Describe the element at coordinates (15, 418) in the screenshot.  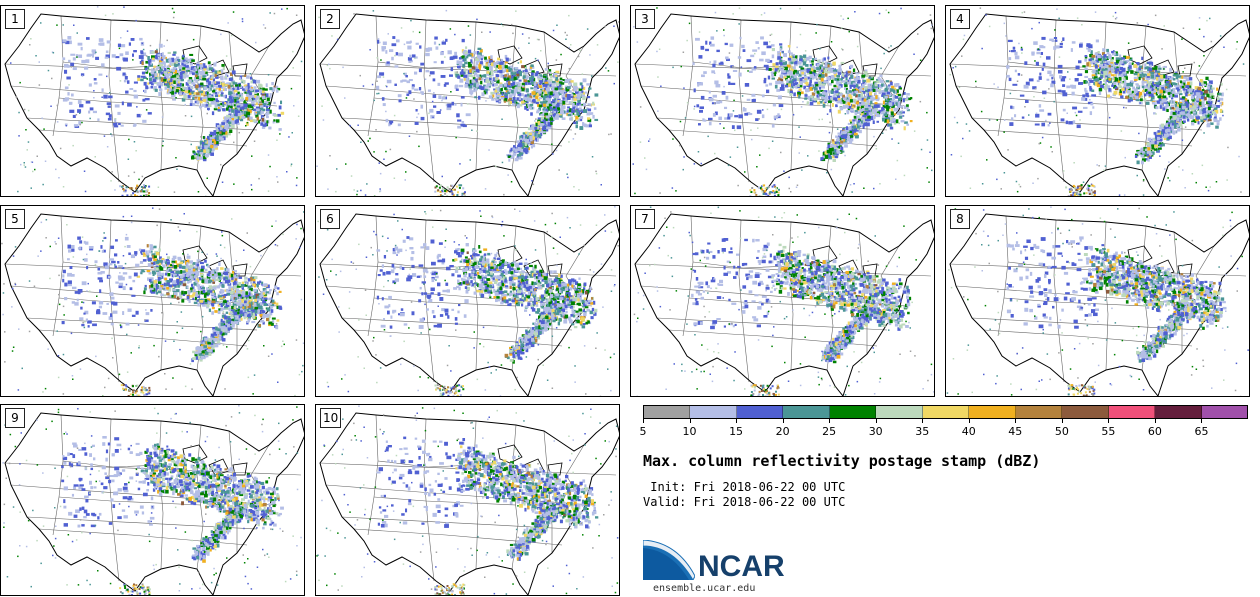
I see `member-number-label: 9` at that location.